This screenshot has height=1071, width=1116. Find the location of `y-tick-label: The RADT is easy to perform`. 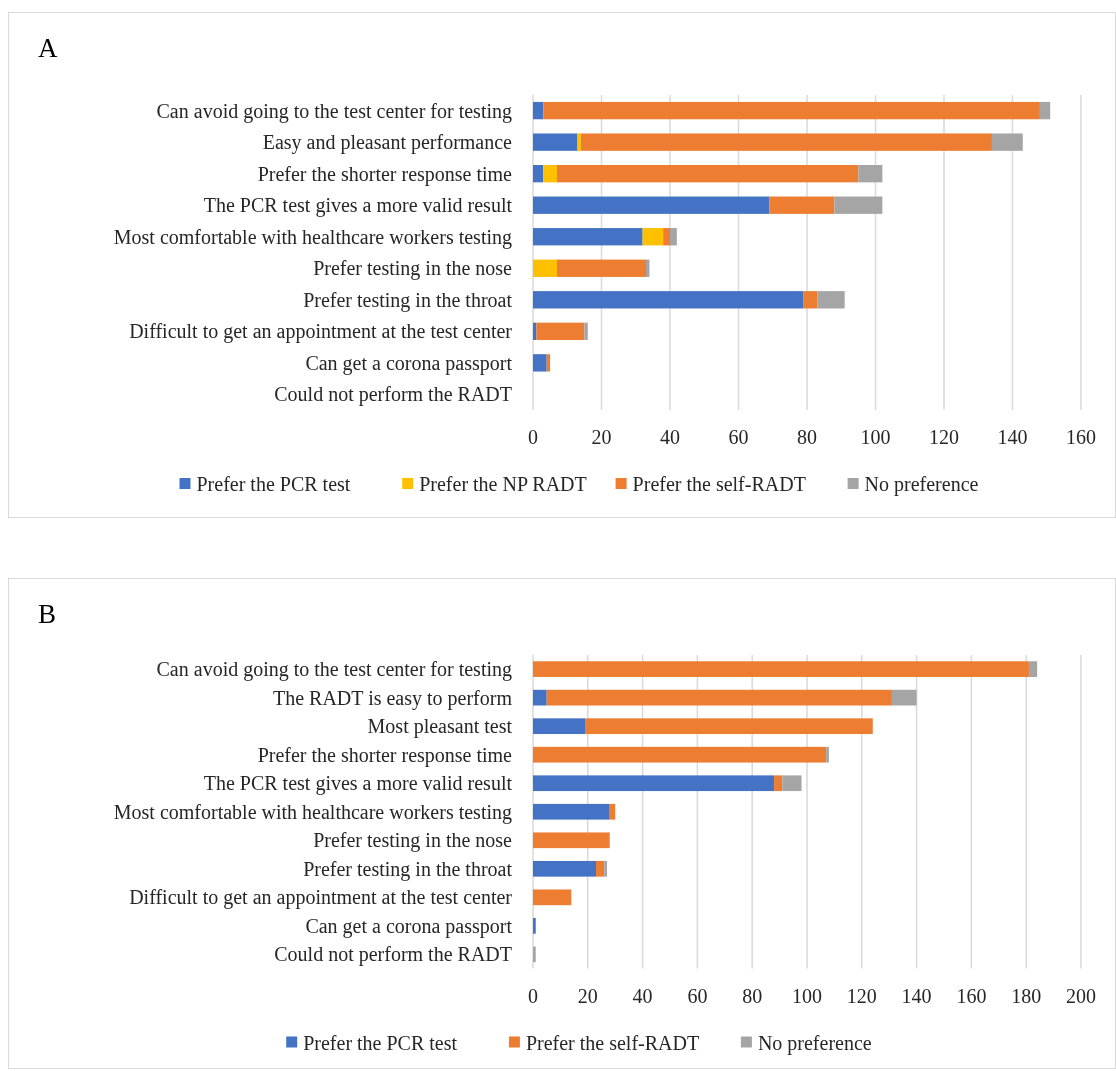

y-tick-label: The RADT is easy to perform is located at coordinates (392, 698).